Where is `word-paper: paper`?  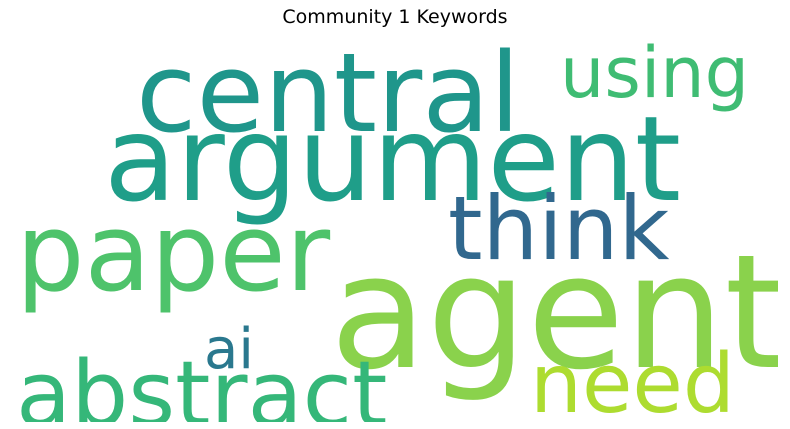 word-paper: paper is located at coordinates (173, 253).